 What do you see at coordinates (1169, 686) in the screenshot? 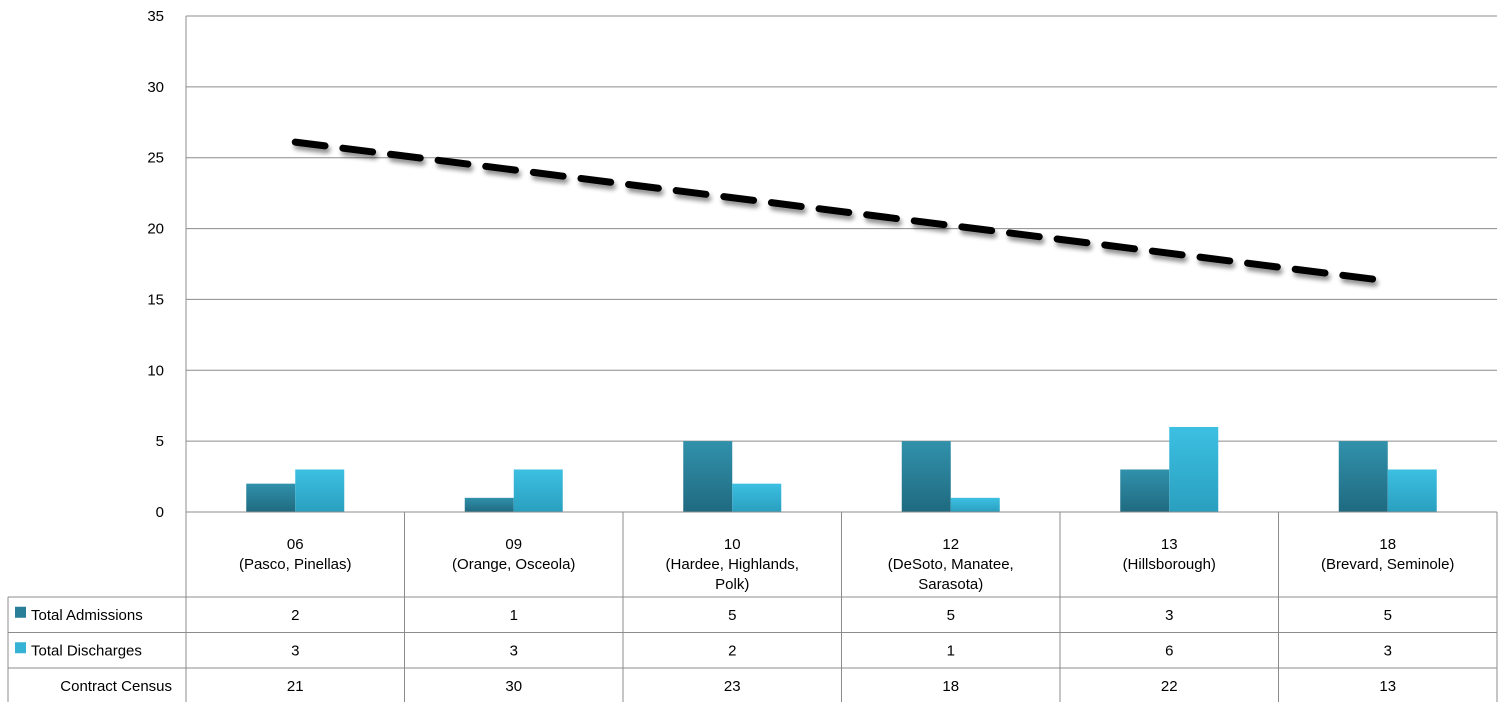
I see `table-cell: 22` at bounding box center [1169, 686].